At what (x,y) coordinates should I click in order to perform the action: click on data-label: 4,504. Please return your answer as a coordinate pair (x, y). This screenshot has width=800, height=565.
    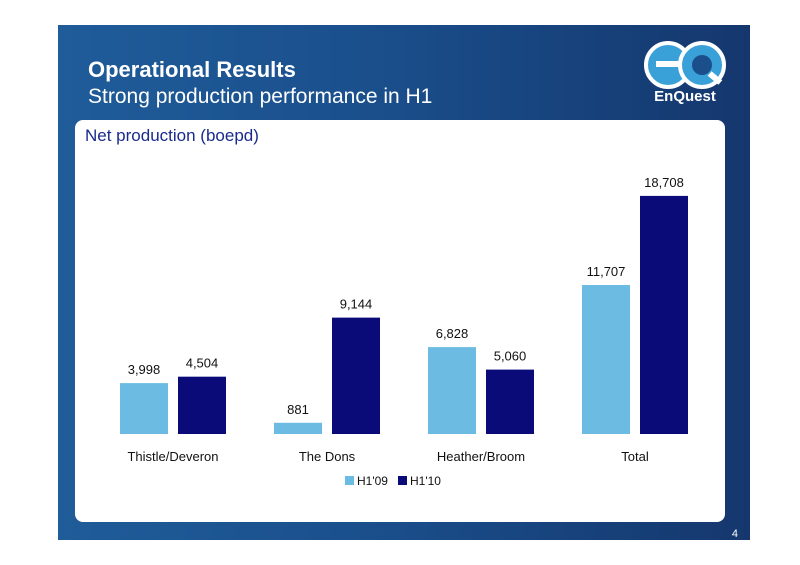
    Looking at the image, I should click on (202, 363).